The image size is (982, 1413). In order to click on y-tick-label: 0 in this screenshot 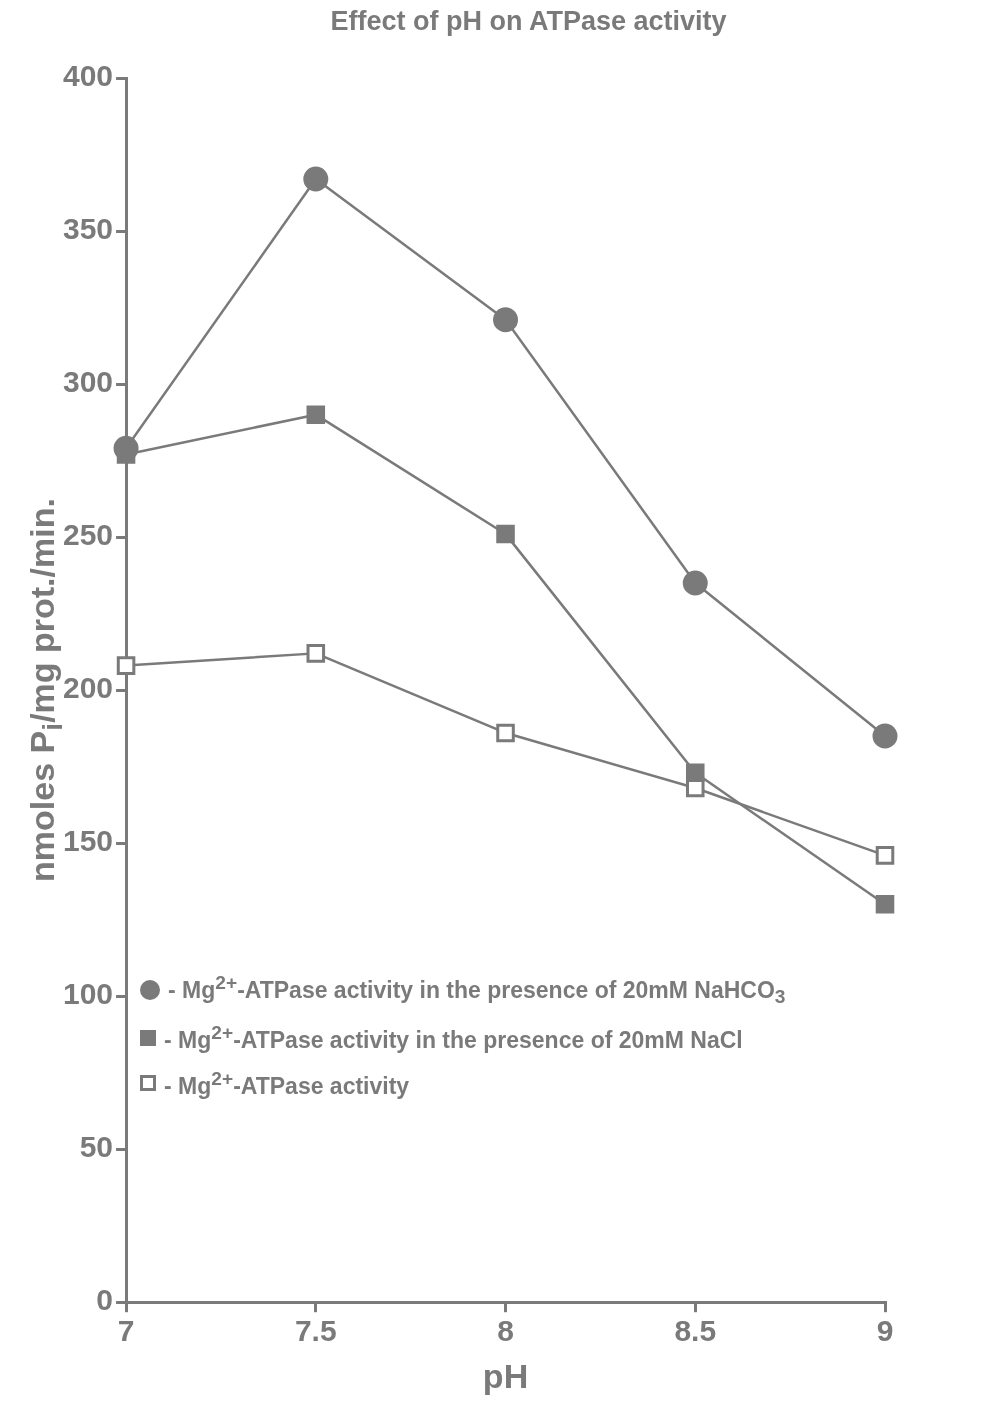, I will do `click(105, 1300)`.